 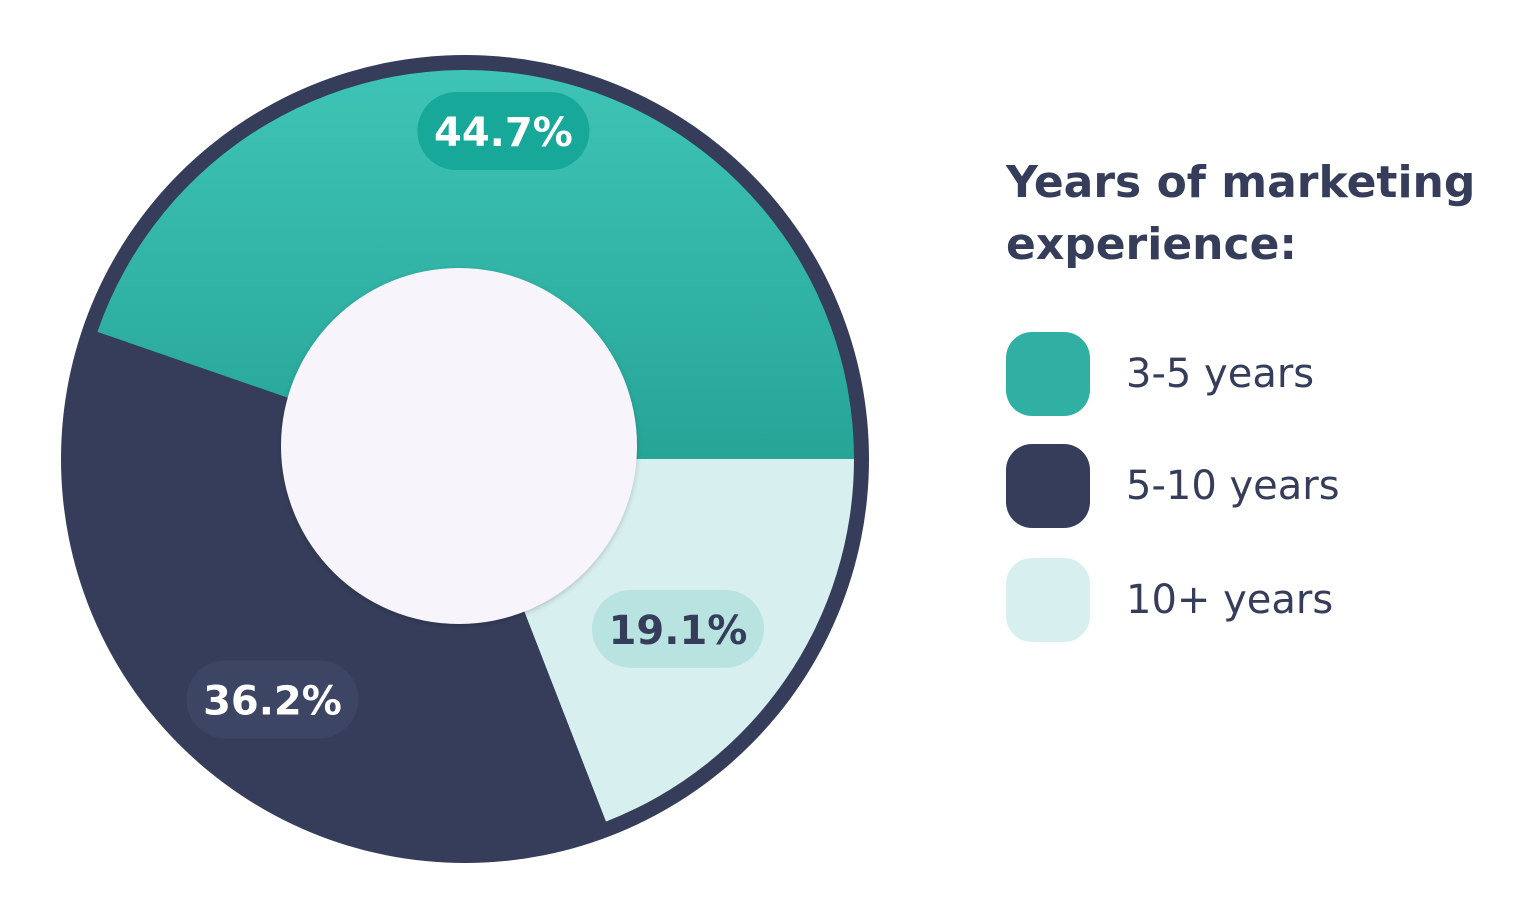 What do you see at coordinates (459, 446) in the screenshot?
I see `donut-hole` at bounding box center [459, 446].